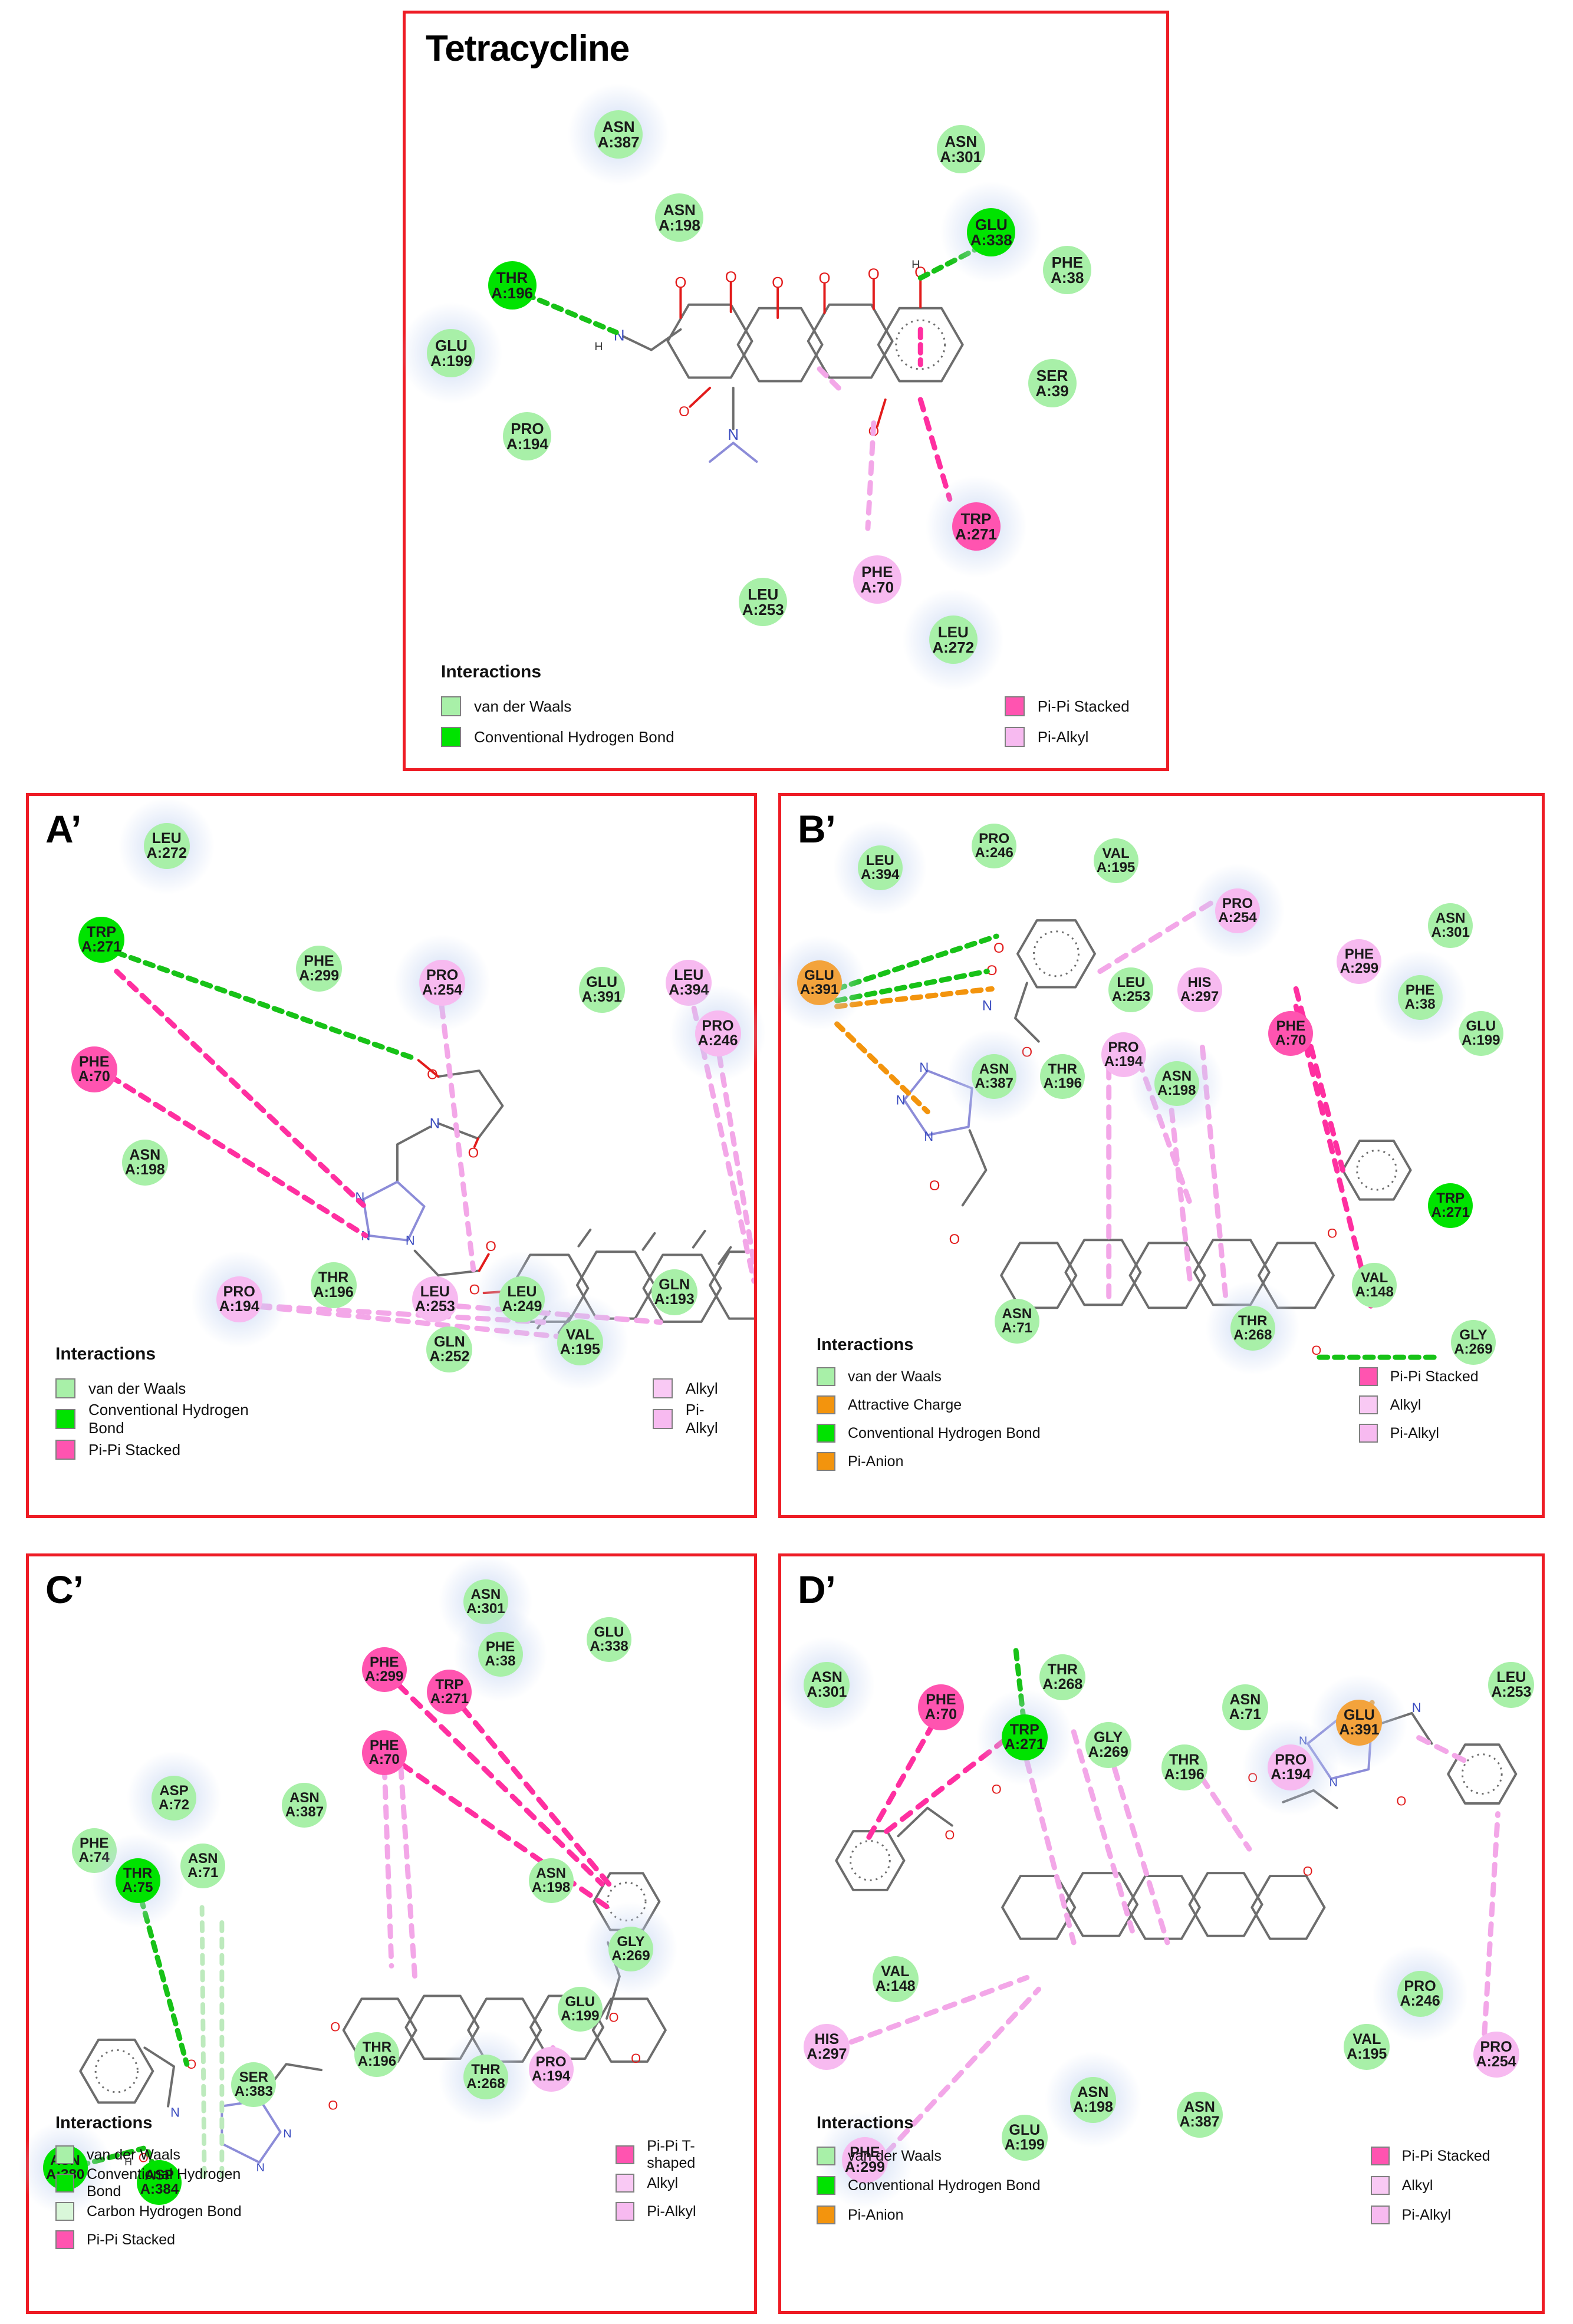 The width and height of the screenshot is (1573, 2324). I want to click on residue-id: A:74, so click(94, 1857).